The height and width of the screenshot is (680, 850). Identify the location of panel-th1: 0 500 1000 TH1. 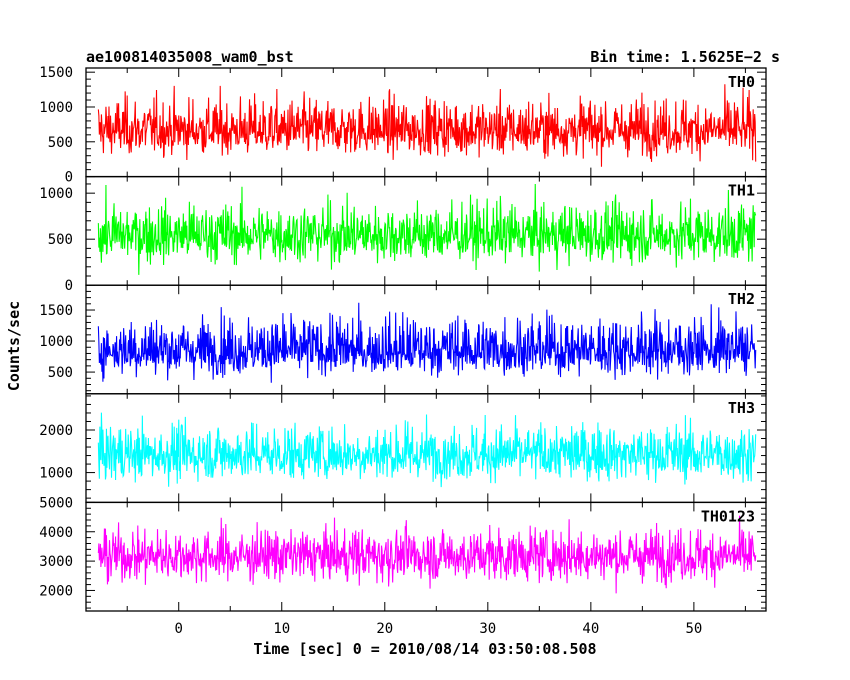
(403, 234).